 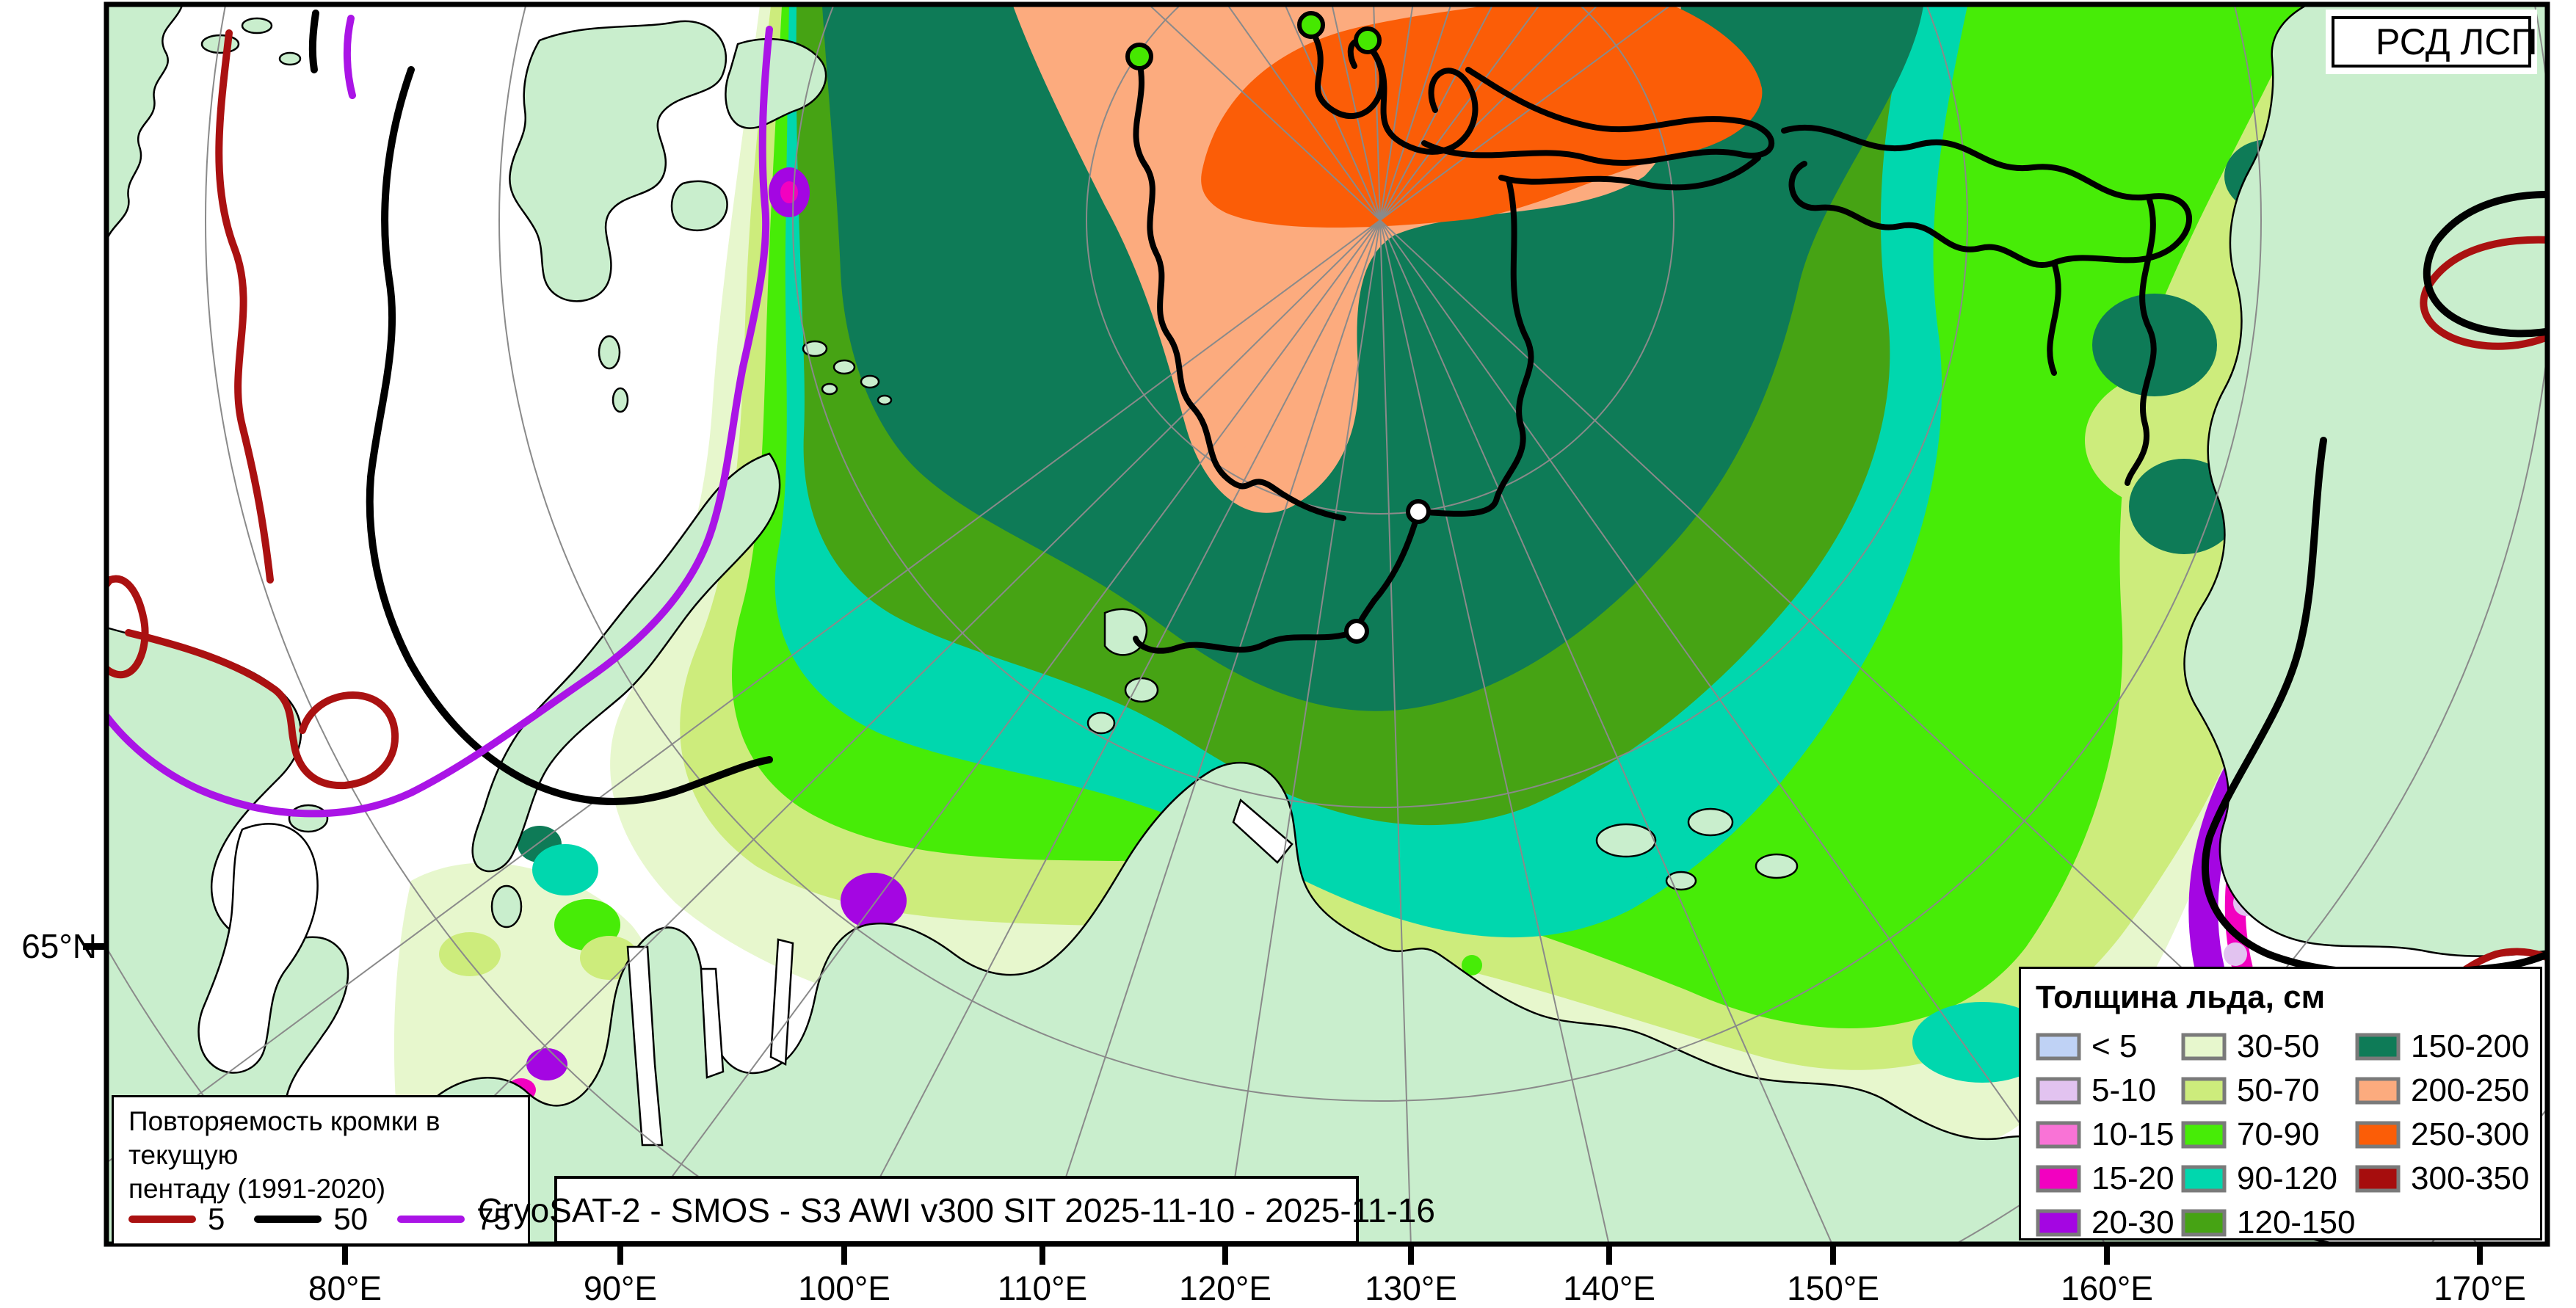 I want to click on station-markers, so click(x=1254, y=40).